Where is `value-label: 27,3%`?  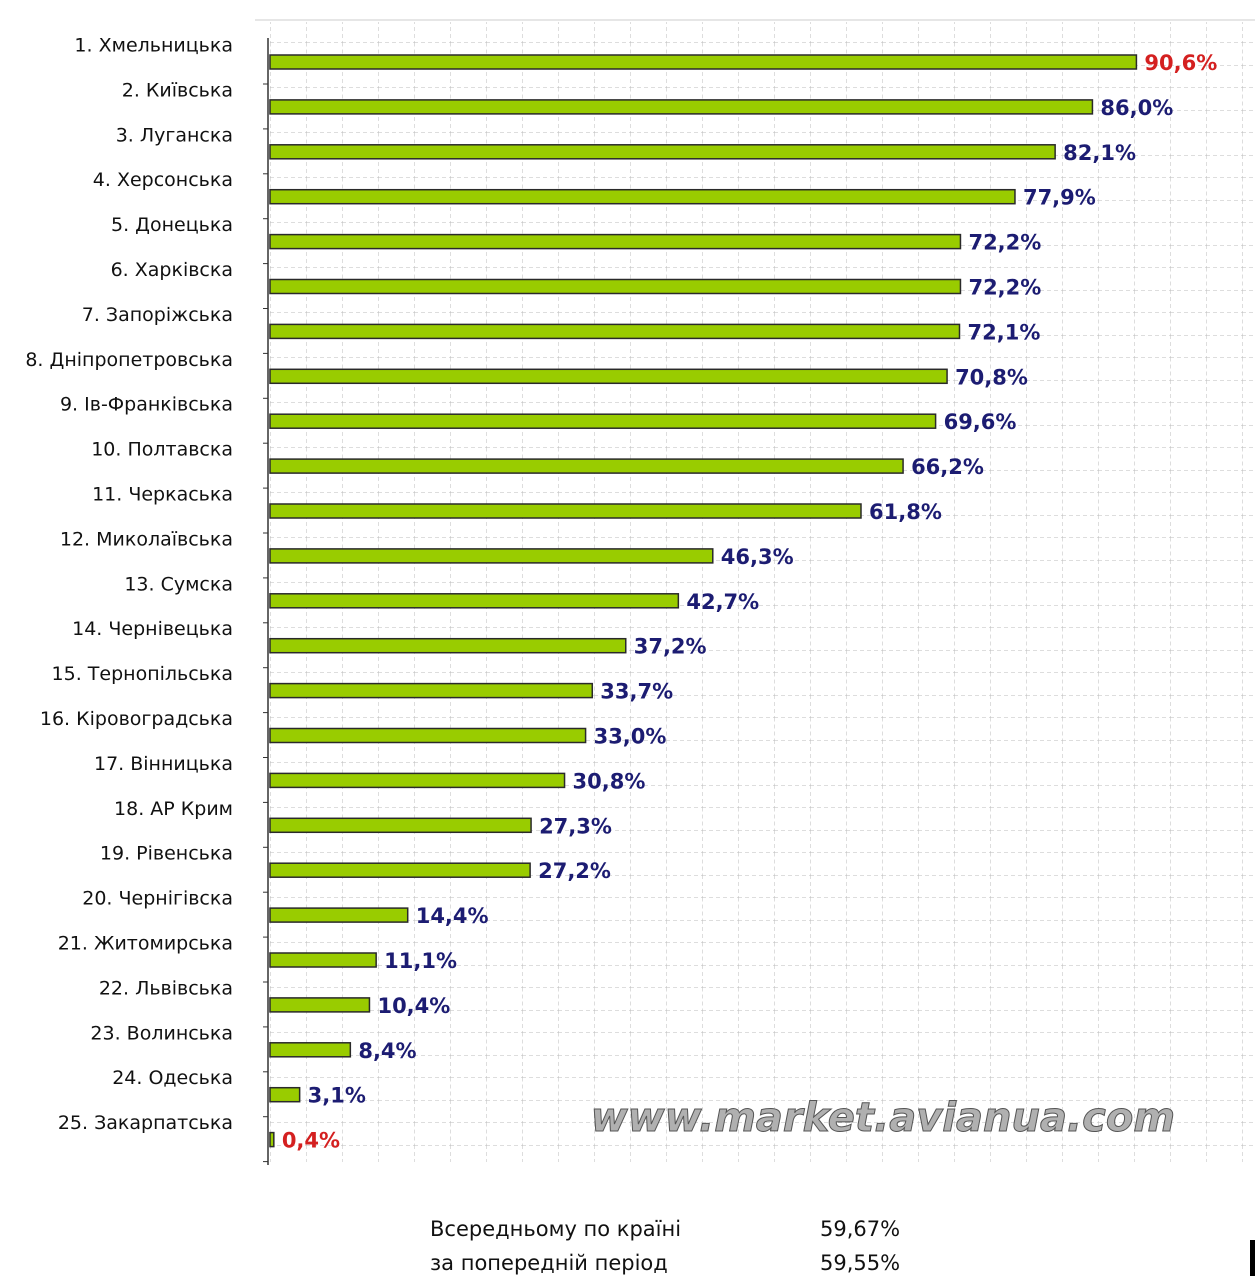 value-label: 27,3% is located at coordinates (575, 826).